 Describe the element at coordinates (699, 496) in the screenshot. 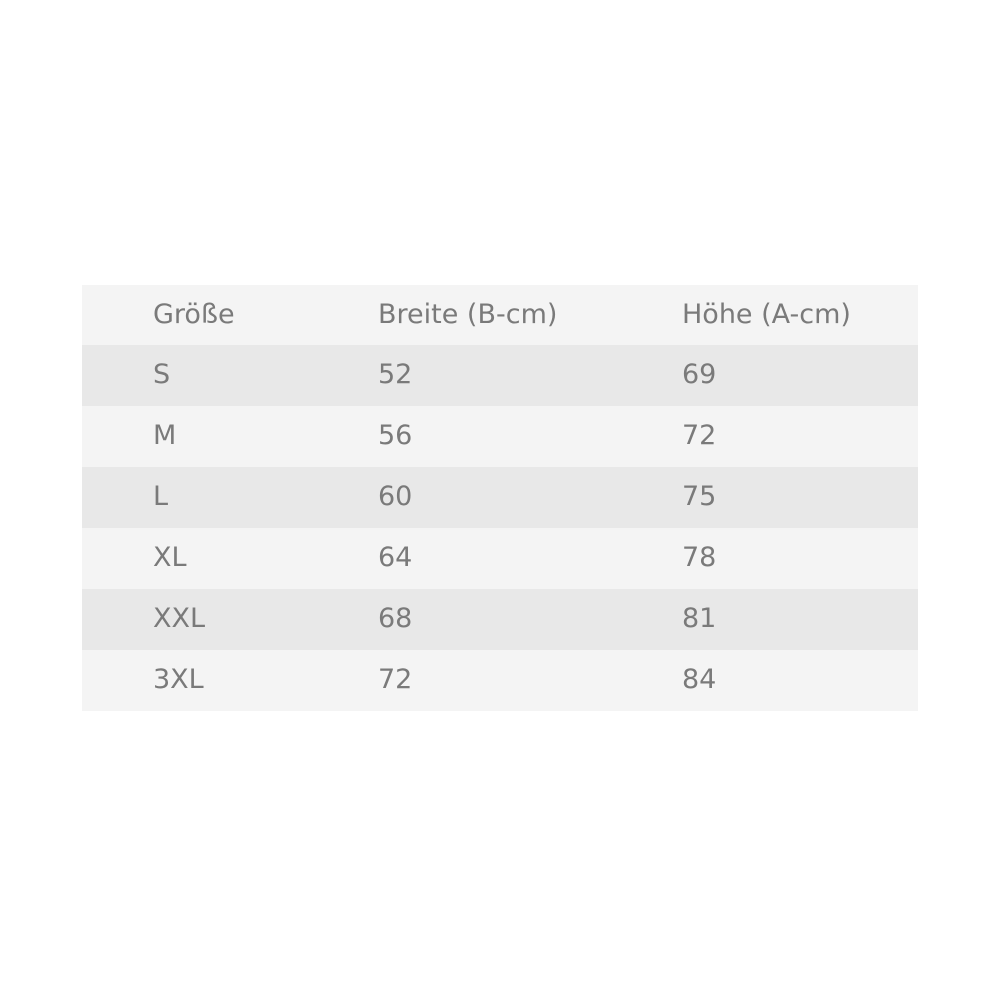

I see `height-cell: 75` at that location.